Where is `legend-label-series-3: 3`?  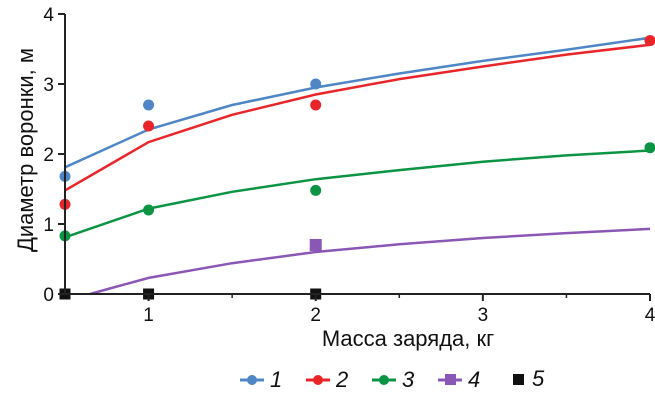
legend-label-series-3: 3 is located at coordinates (408, 379).